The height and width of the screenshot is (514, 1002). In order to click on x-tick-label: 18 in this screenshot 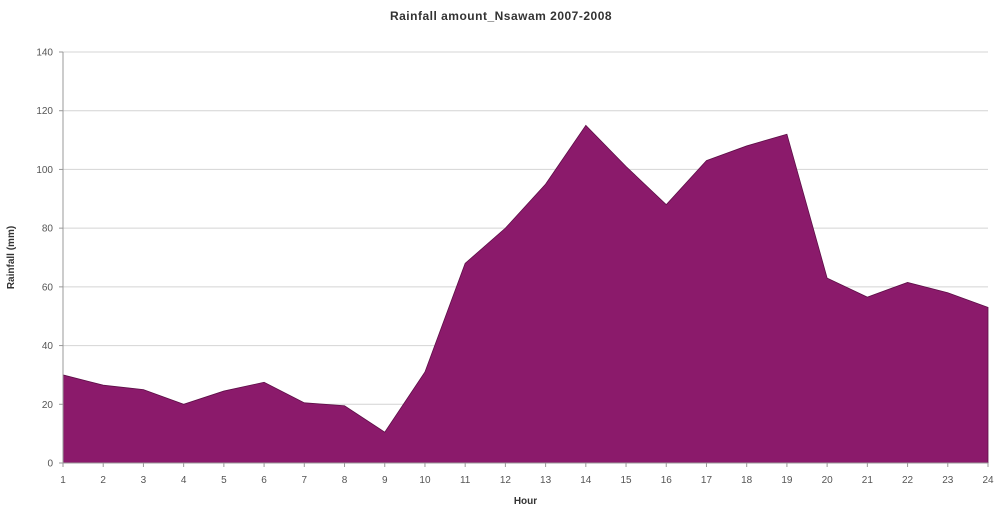, I will do `click(747, 480)`.